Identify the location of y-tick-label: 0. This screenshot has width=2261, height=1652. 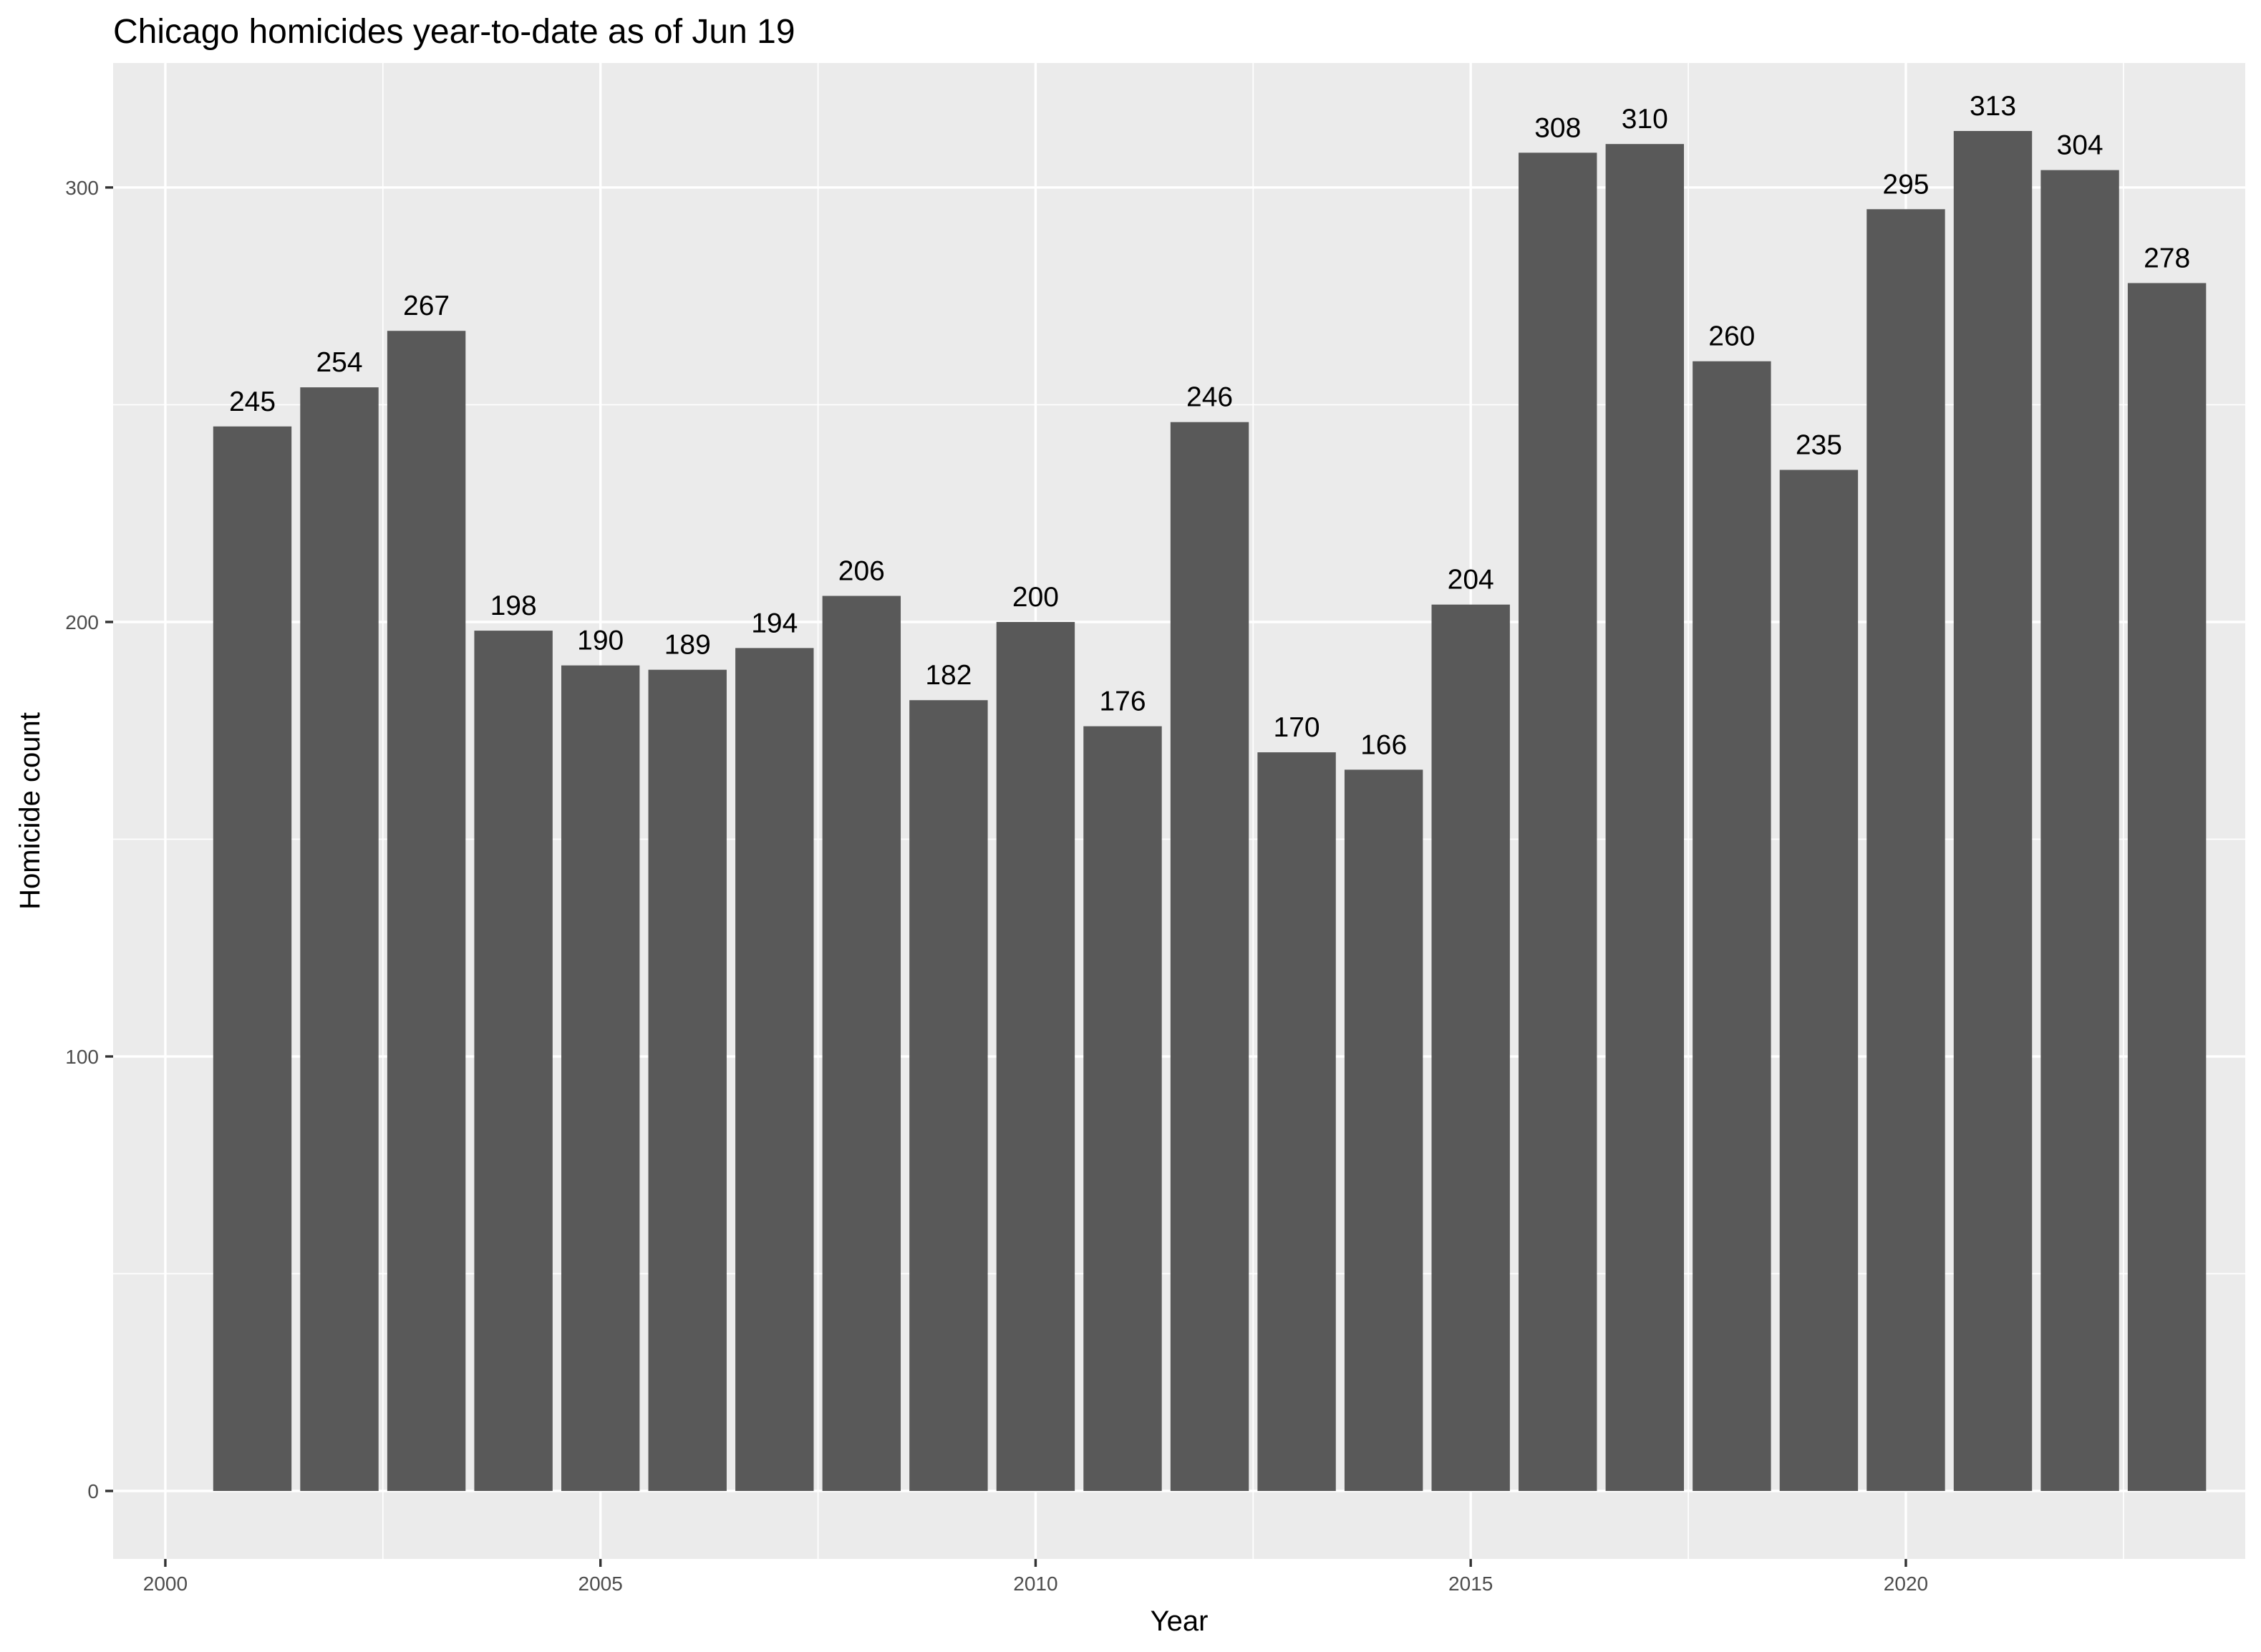
(93, 1491).